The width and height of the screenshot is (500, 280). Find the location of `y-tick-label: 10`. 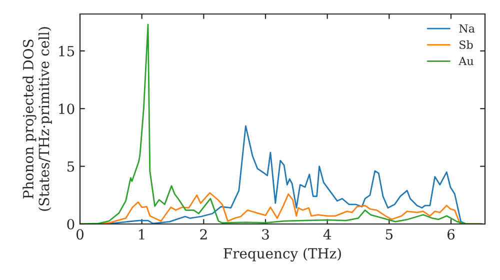

y-tick-label: 10 is located at coordinates (66, 109).